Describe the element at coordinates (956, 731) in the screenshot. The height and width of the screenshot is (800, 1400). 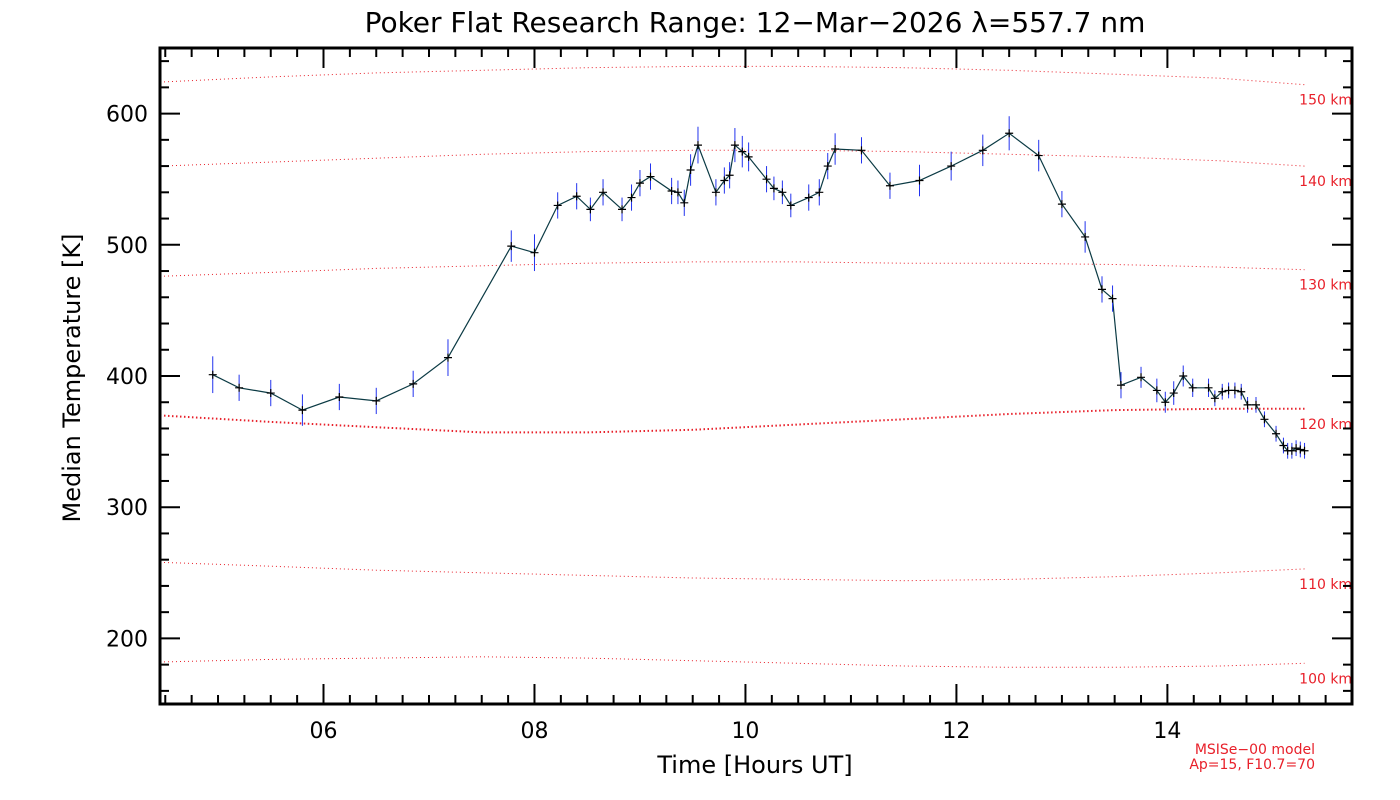
I see `x-tick-label: 12` at that location.